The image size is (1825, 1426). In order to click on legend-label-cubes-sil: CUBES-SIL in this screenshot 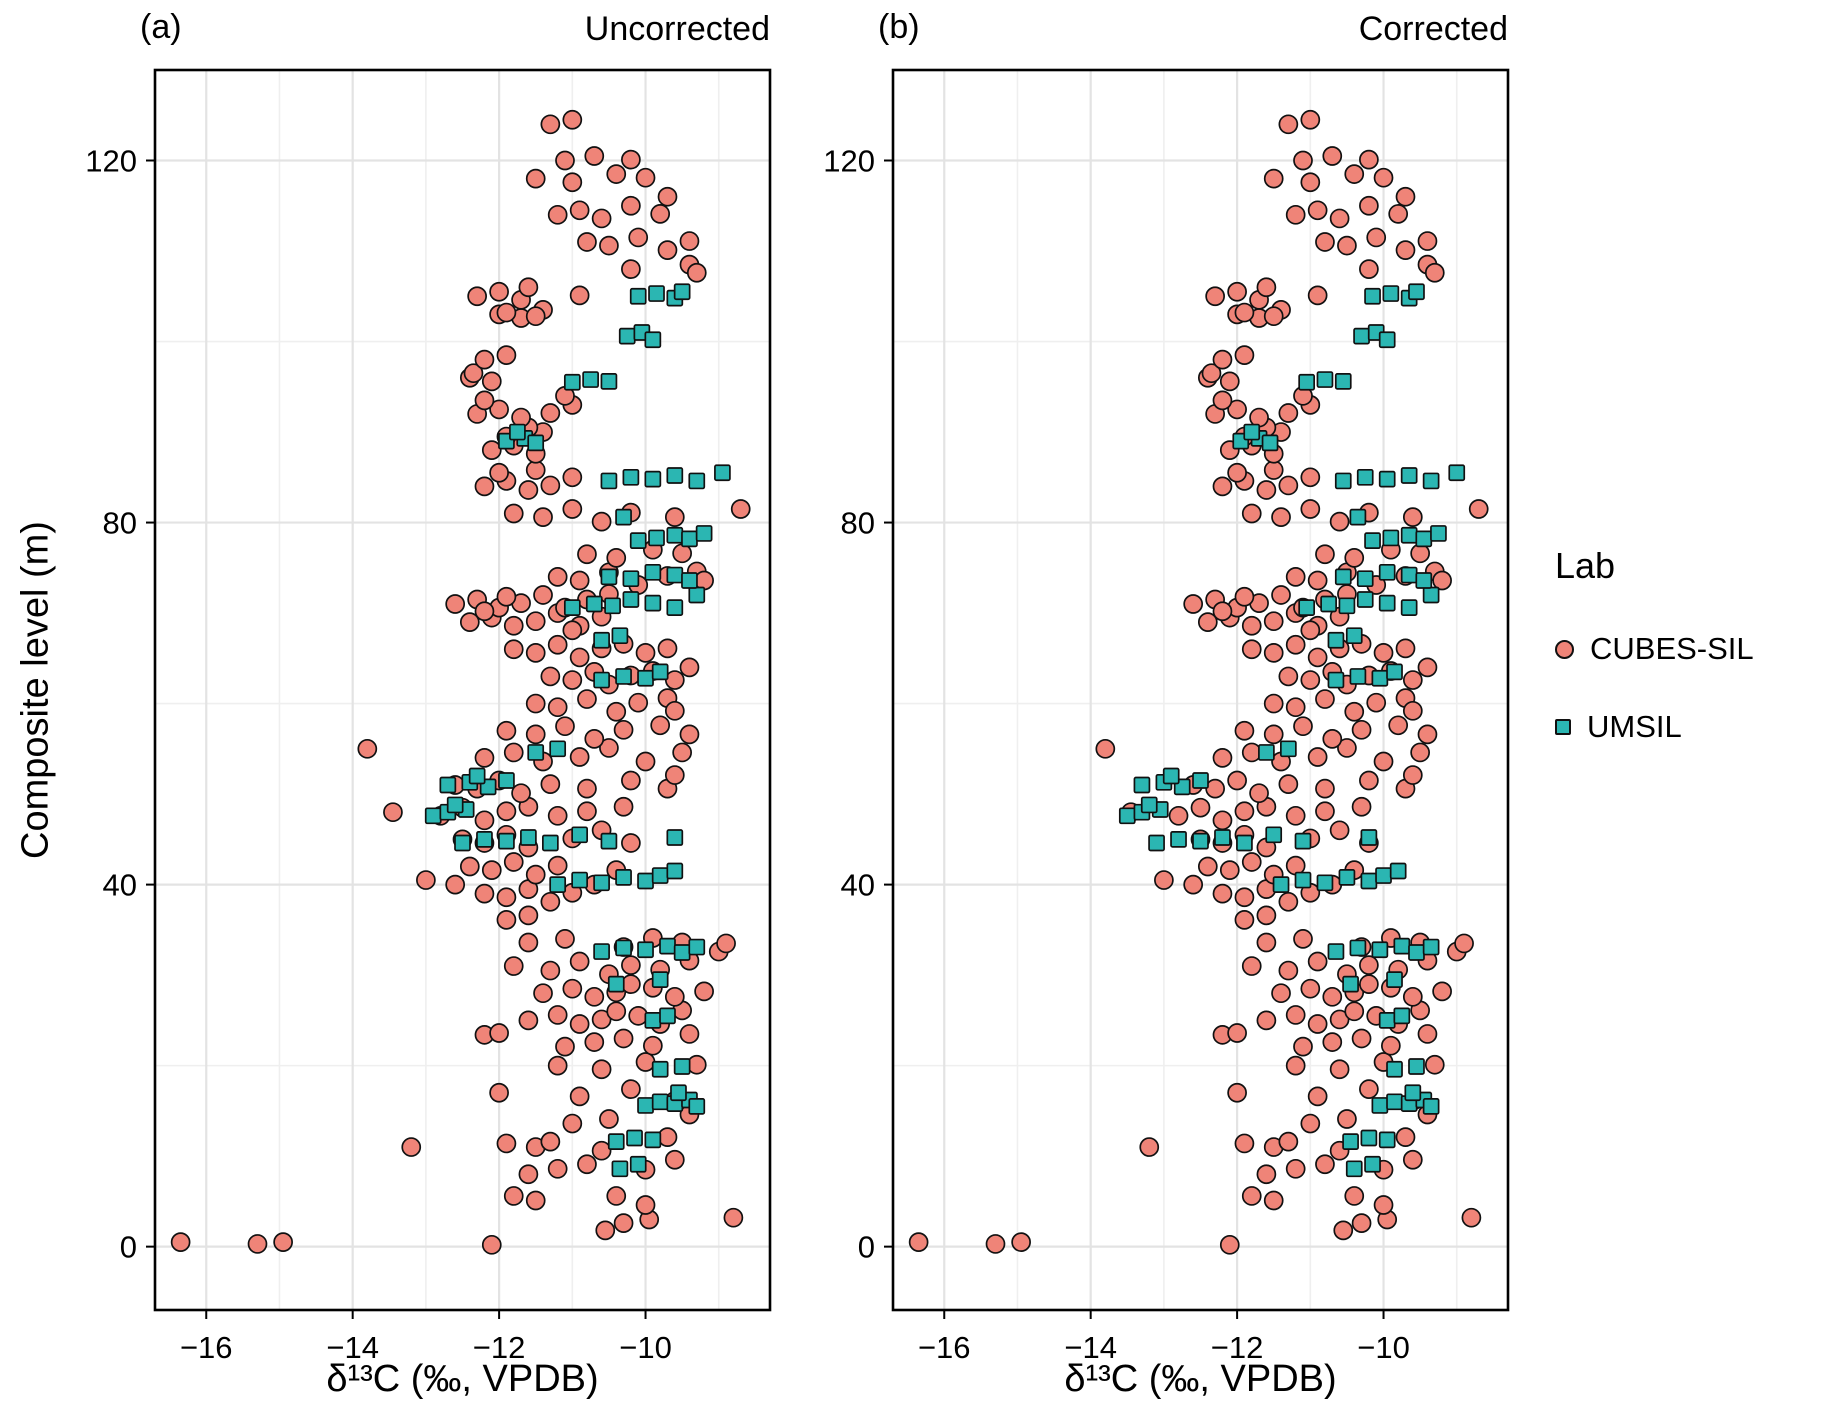, I will do `click(1672, 648)`.